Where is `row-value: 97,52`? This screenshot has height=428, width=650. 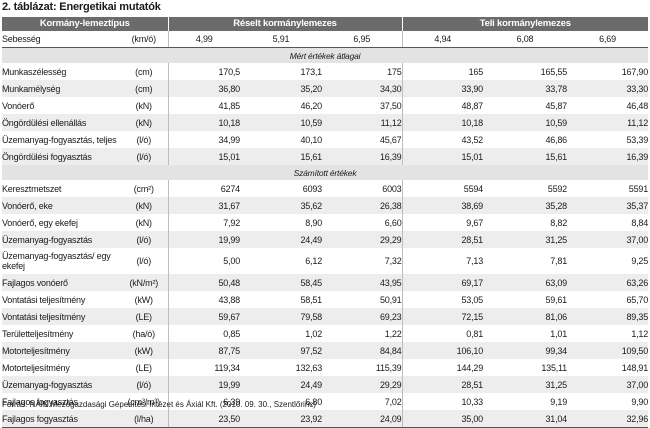
row-value: 97,52 is located at coordinates (281, 350).